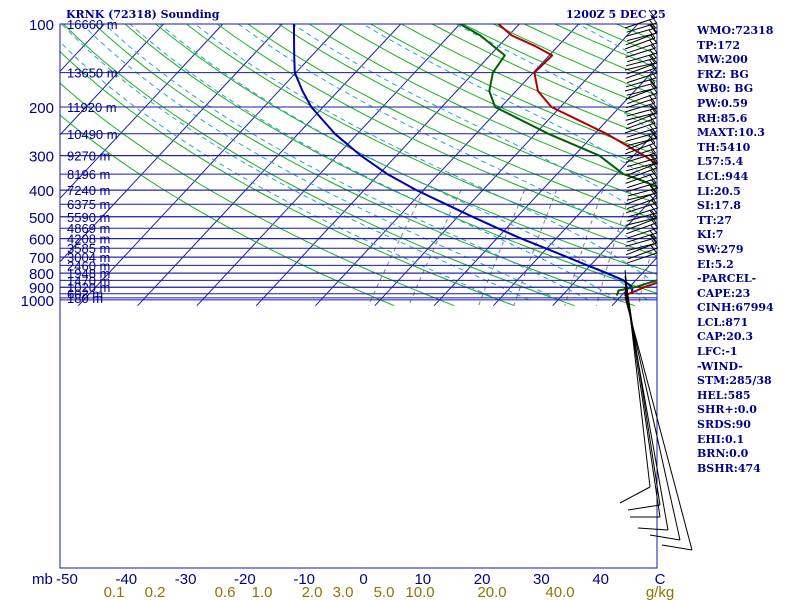  Describe the element at coordinates (304, 579) in the screenshot. I see `temperature-tick-label: -10` at that location.